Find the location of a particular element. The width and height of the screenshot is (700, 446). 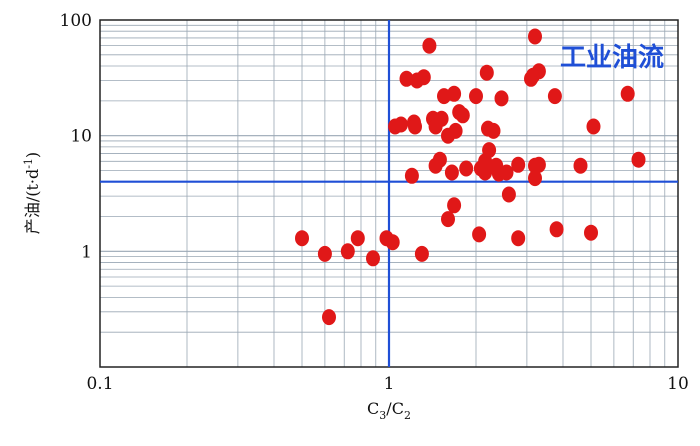

y-tick-label: 1 is located at coordinates (86, 252).